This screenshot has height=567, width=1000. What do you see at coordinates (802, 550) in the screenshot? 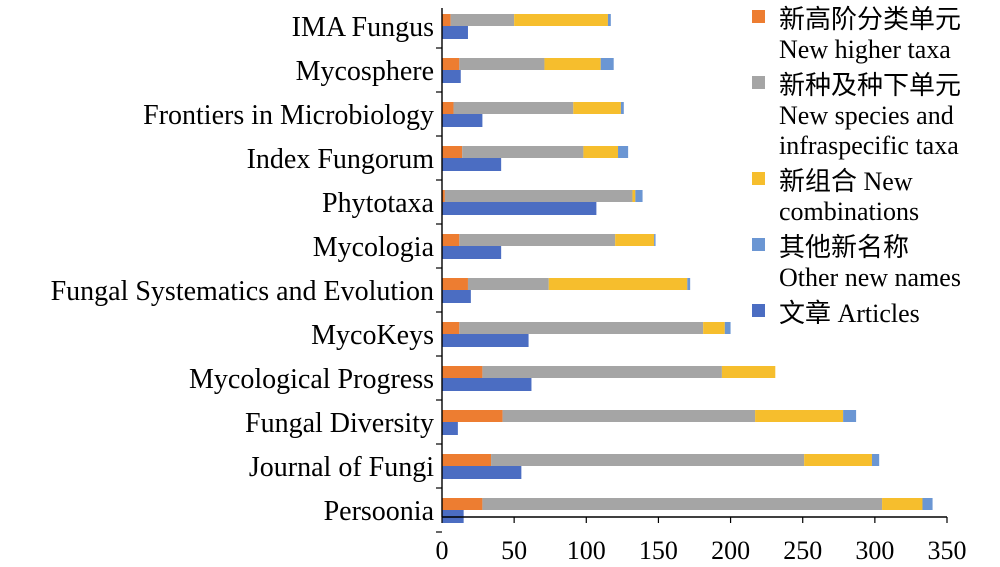
I see `x-tick-label-250: 250` at bounding box center [802, 550].